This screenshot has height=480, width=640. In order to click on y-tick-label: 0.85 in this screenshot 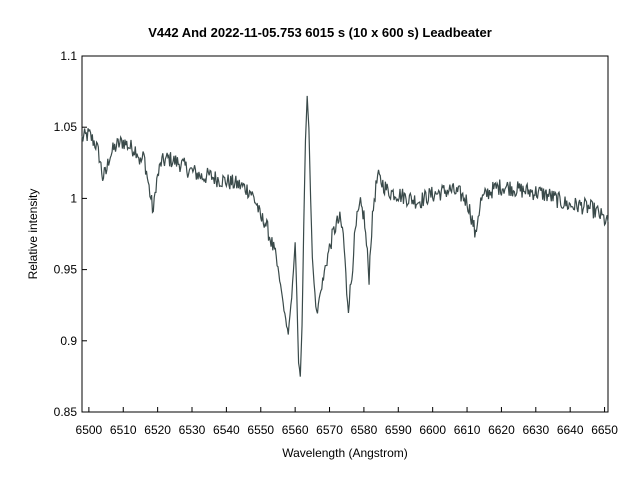, I will do `click(66, 412)`.